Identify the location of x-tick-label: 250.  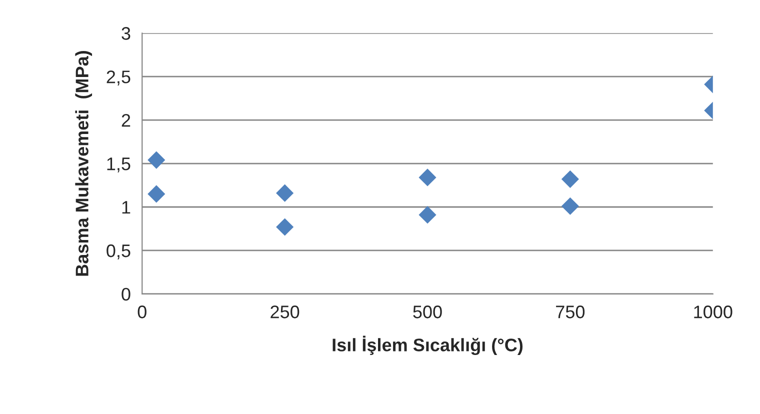
(285, 312).